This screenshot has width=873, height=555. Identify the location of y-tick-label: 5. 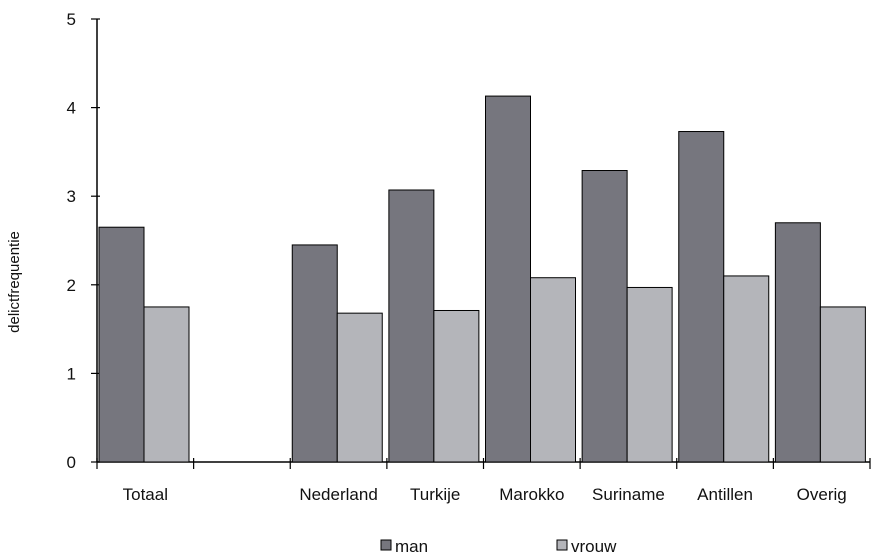
(71, 19).